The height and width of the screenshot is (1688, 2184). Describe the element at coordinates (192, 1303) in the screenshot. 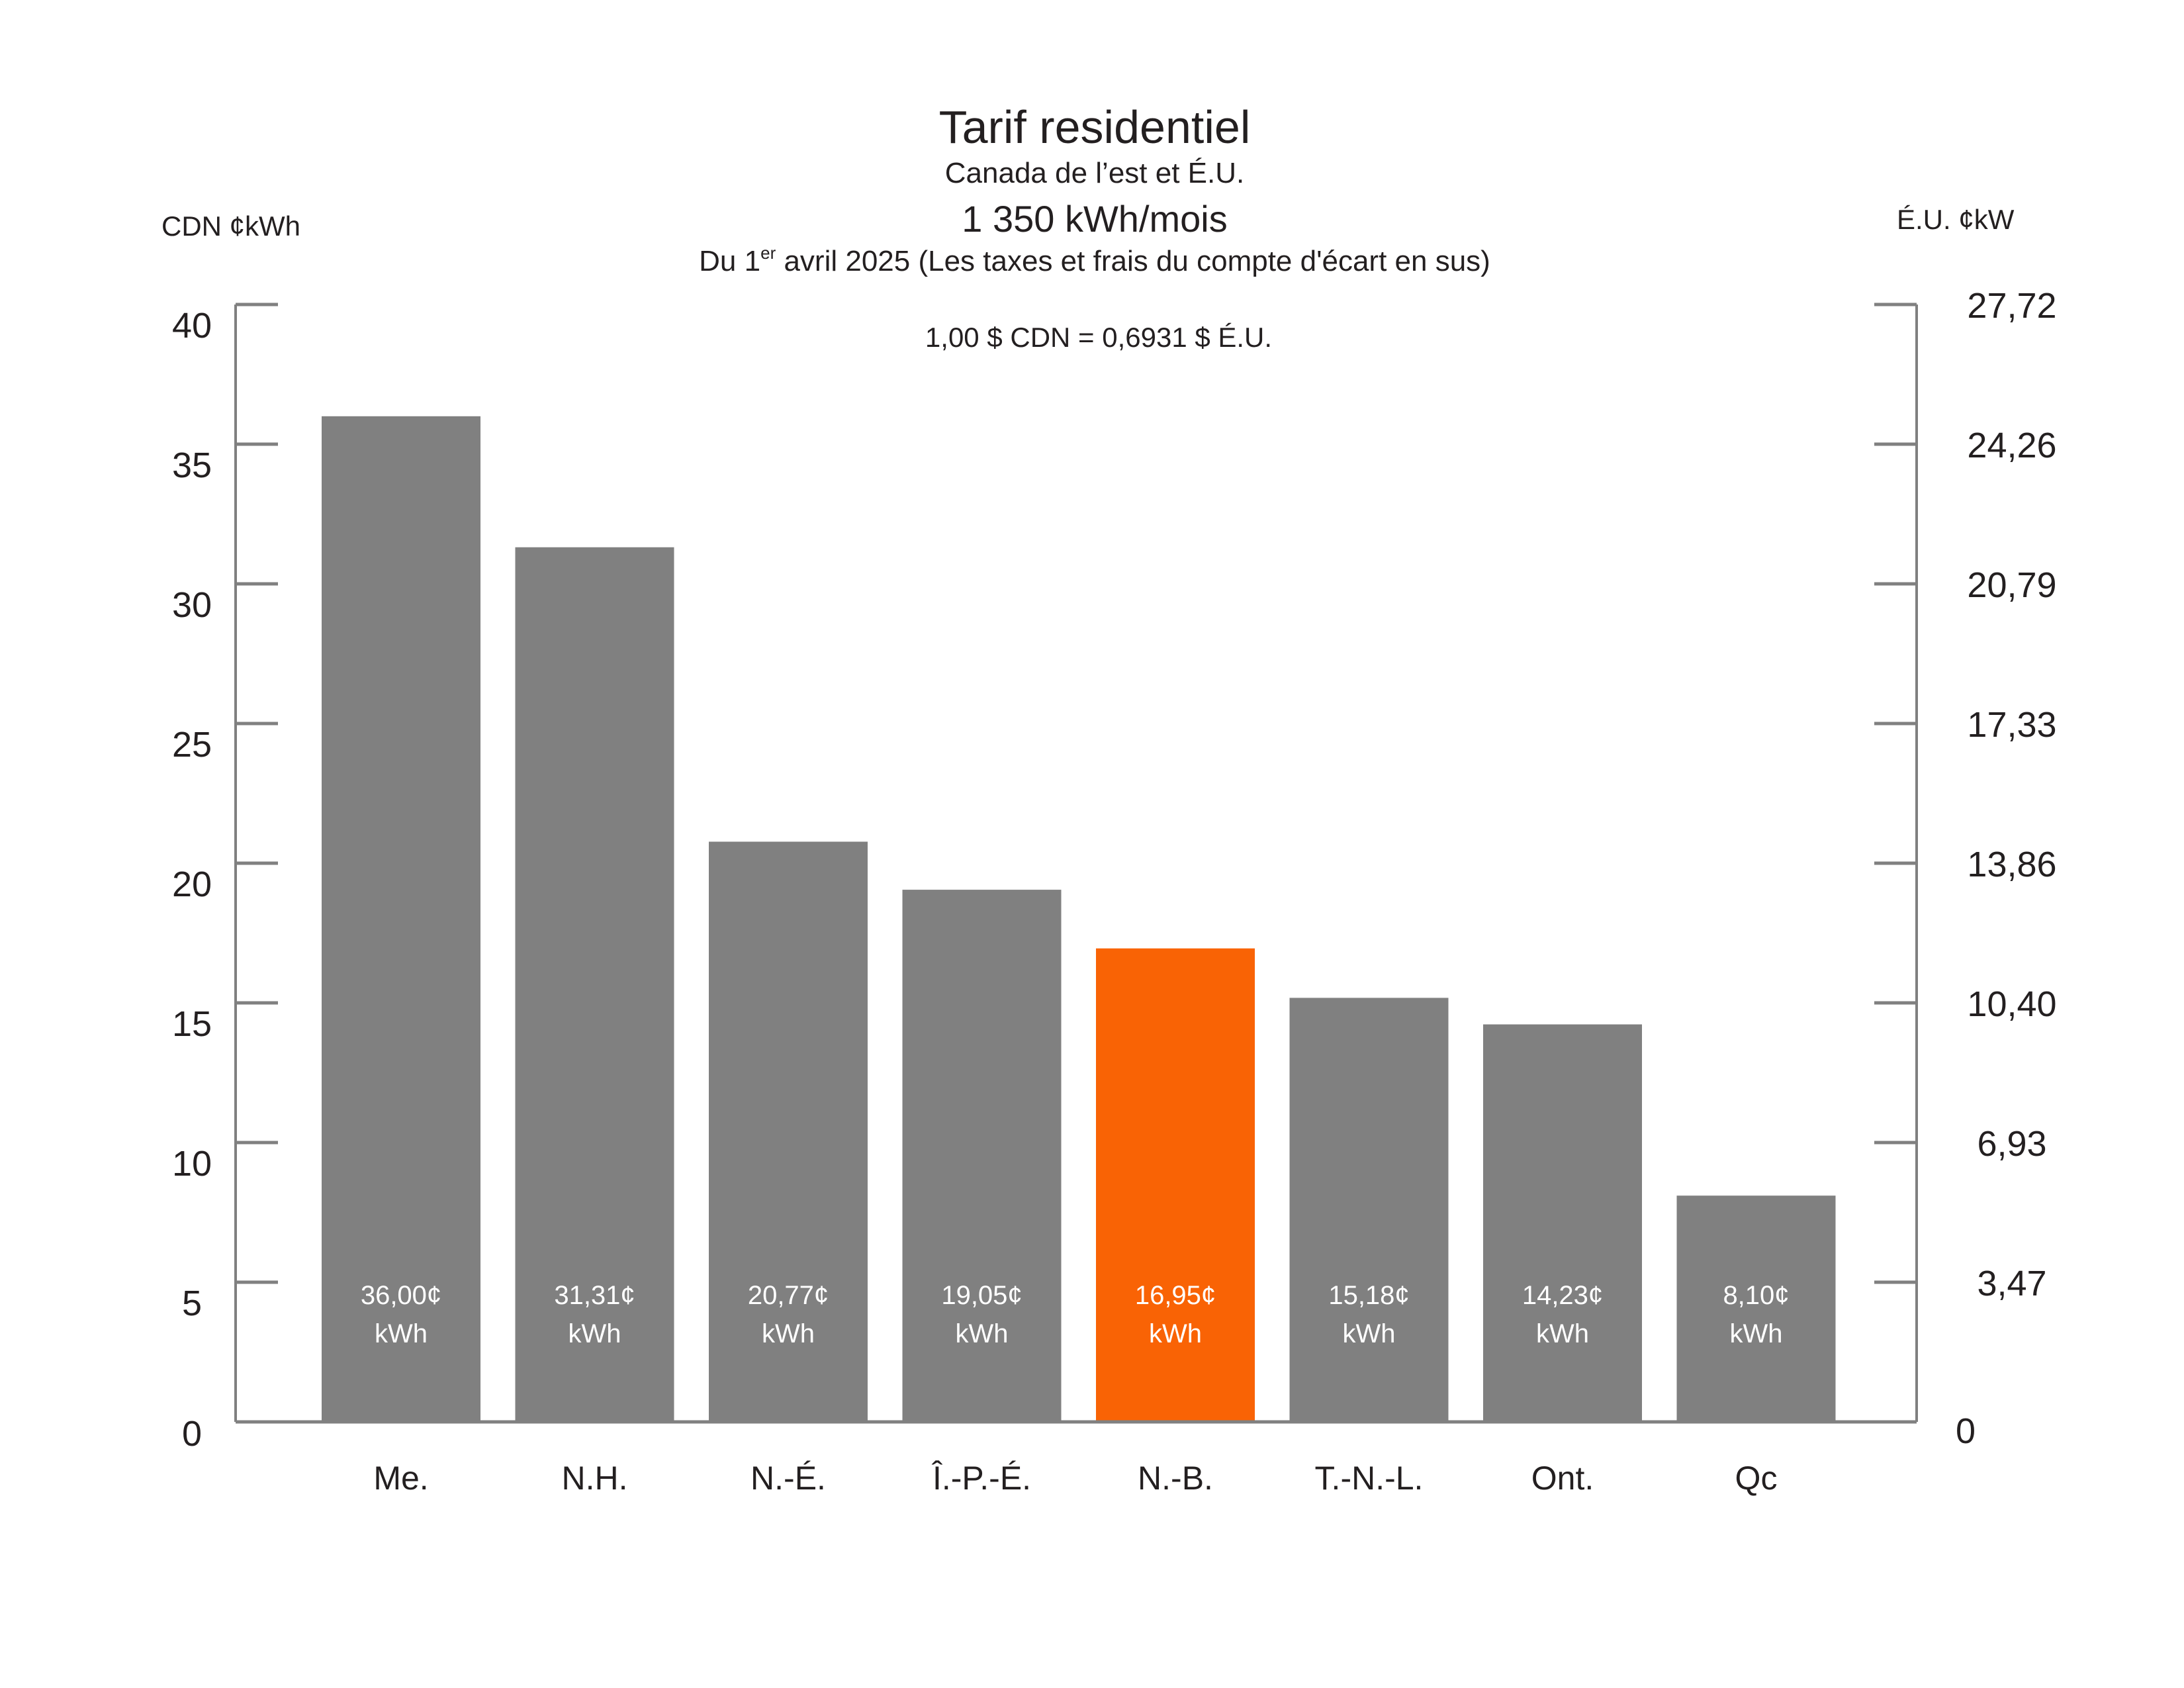

I see `left-tick-label: 5` at that location.